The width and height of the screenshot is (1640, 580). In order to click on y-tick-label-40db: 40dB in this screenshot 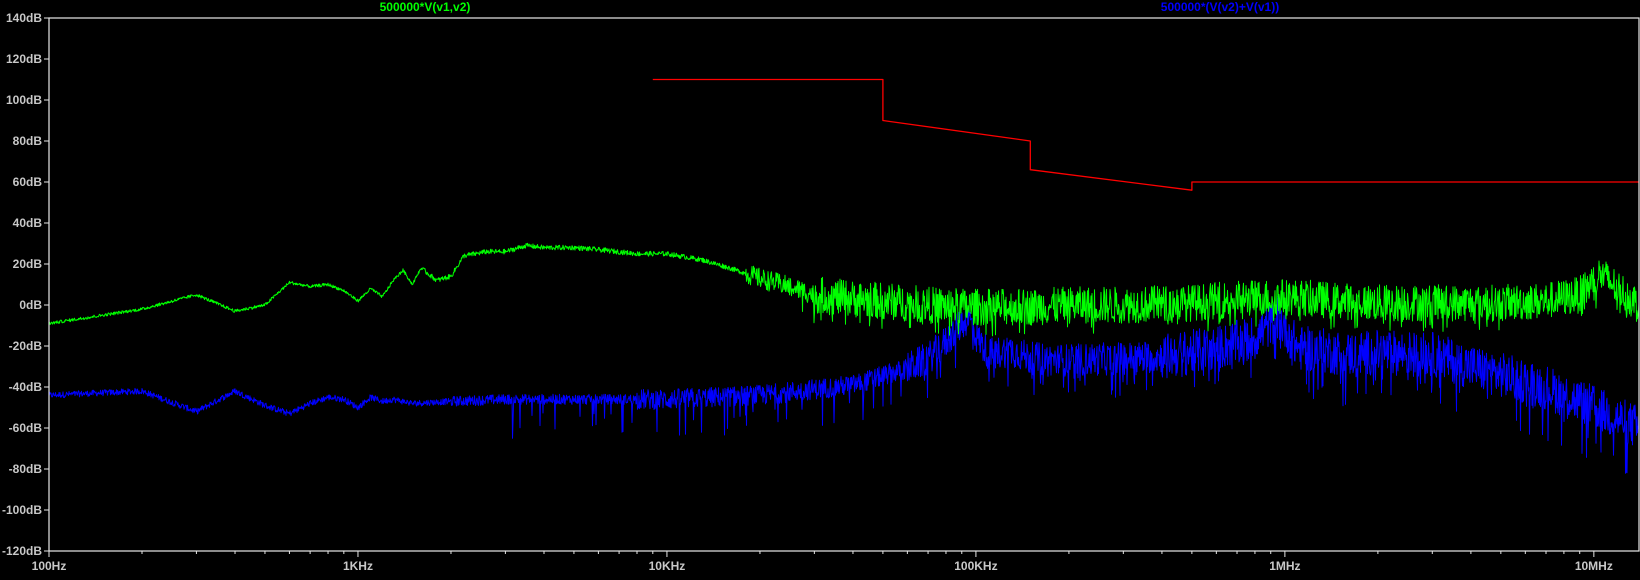, I will do `click(28, 223)`.